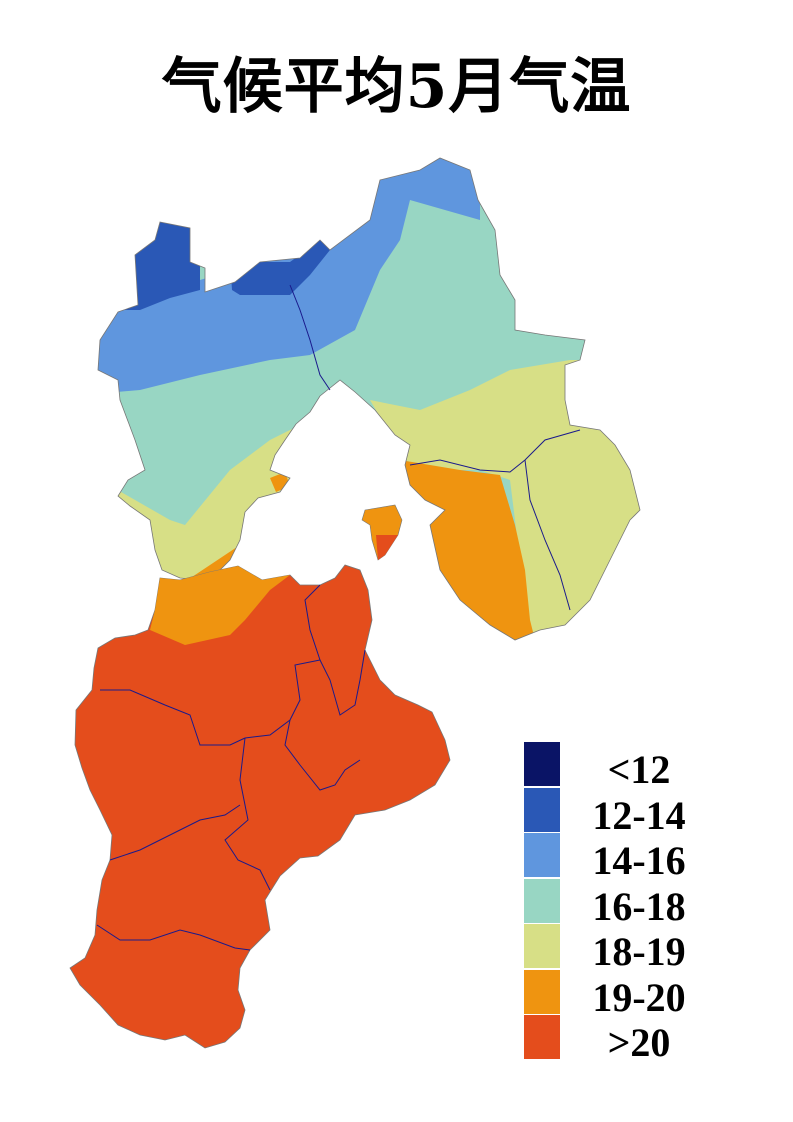 The height and width of the screenshot is (1122, 793). What do you see at coordinates (505, 500) in the screenshot?
I see `zone-18-19-east` at bounding box center [505, 500].